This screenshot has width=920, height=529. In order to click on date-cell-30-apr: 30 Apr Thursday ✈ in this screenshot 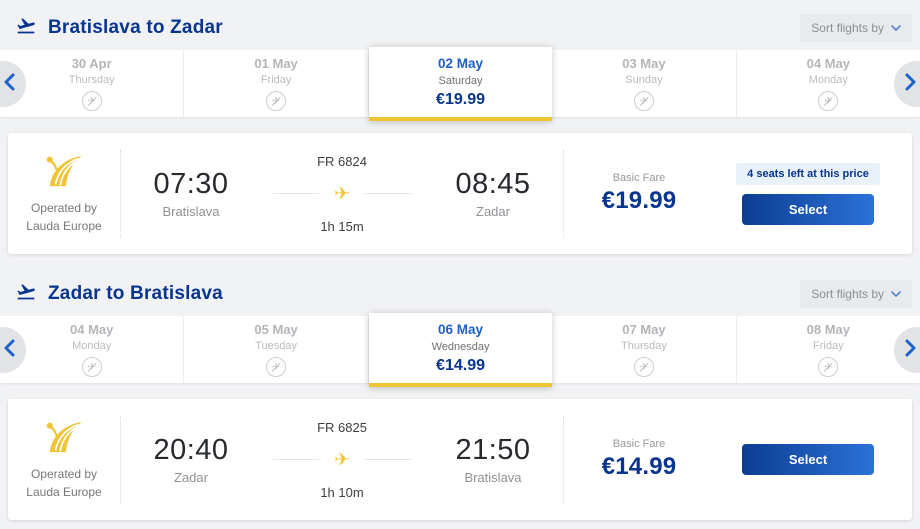, I will do `click(92, 83)`.